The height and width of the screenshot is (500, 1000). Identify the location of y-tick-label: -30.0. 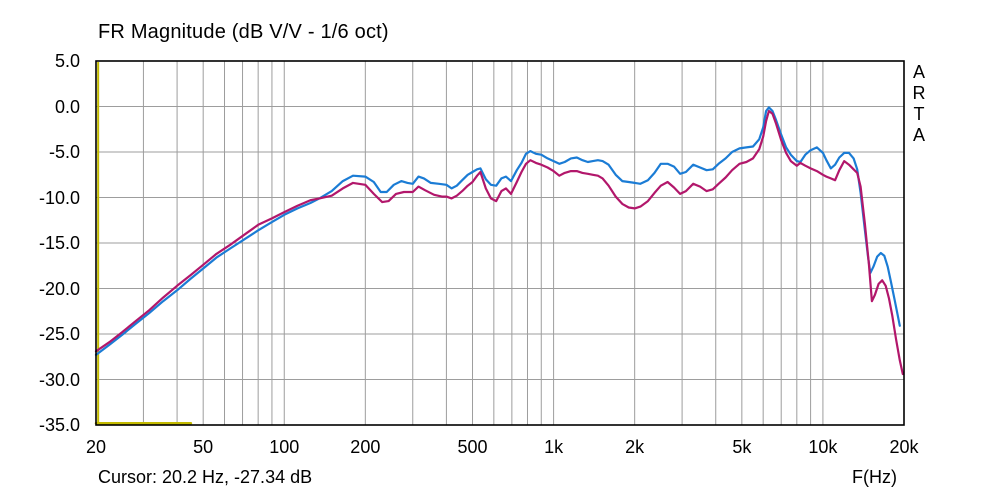
(59, 379).